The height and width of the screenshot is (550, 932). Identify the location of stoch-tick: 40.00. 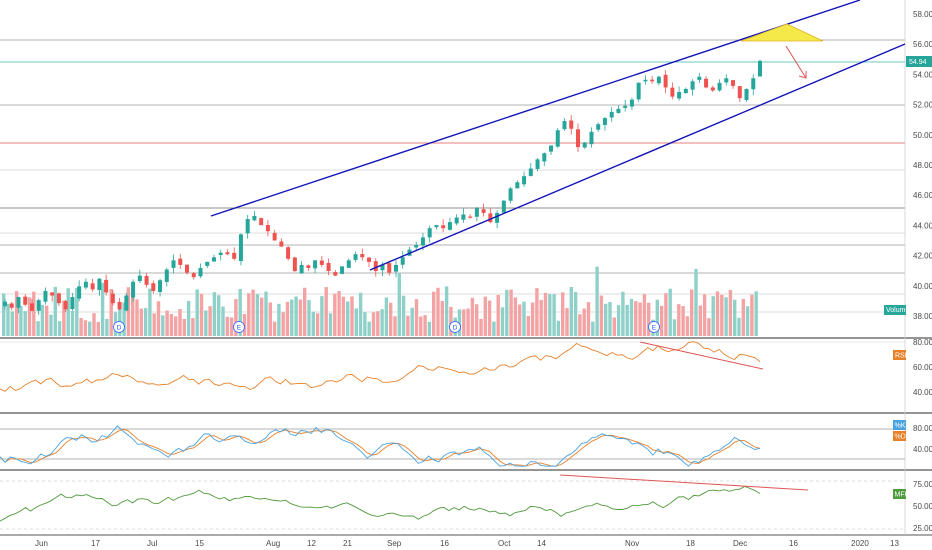
(922, 449).